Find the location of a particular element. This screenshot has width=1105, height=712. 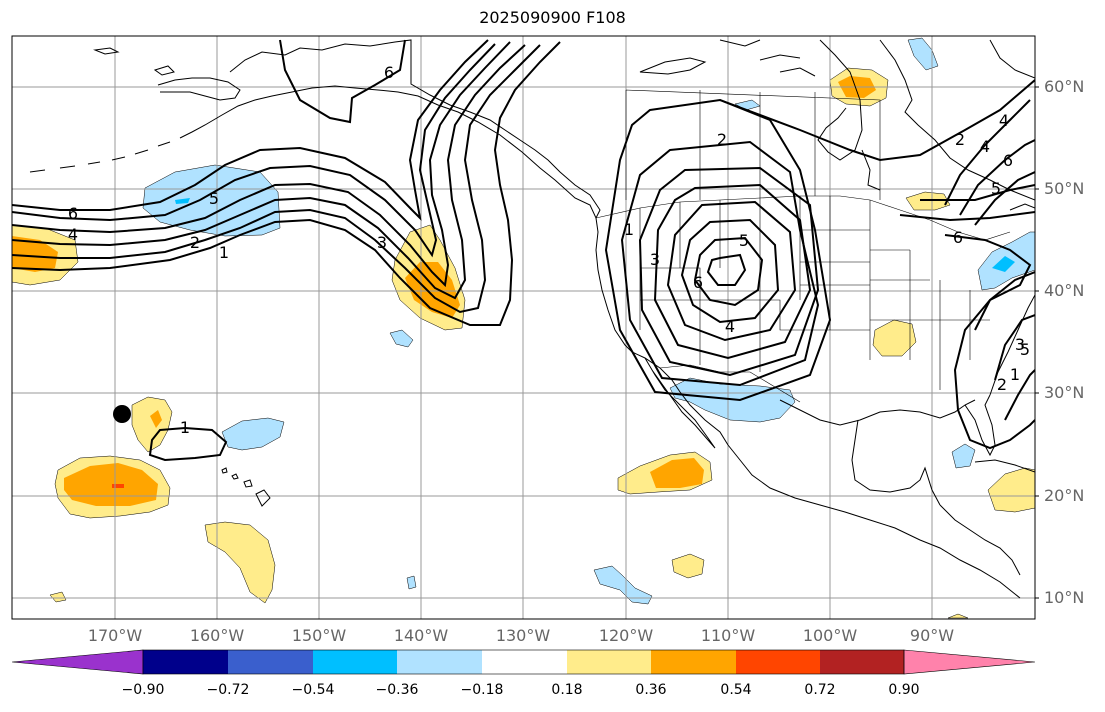

marker-dot is located at coordinates (122, 414).